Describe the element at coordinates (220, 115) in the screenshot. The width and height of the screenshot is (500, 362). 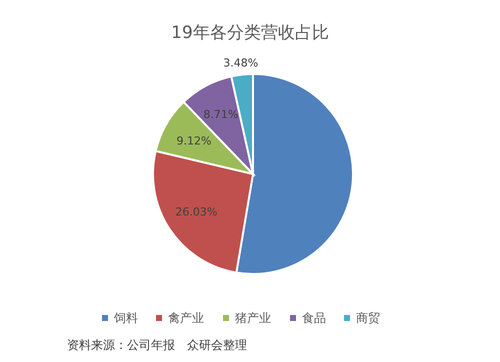
I see `data-label: 8.71%` at that location.